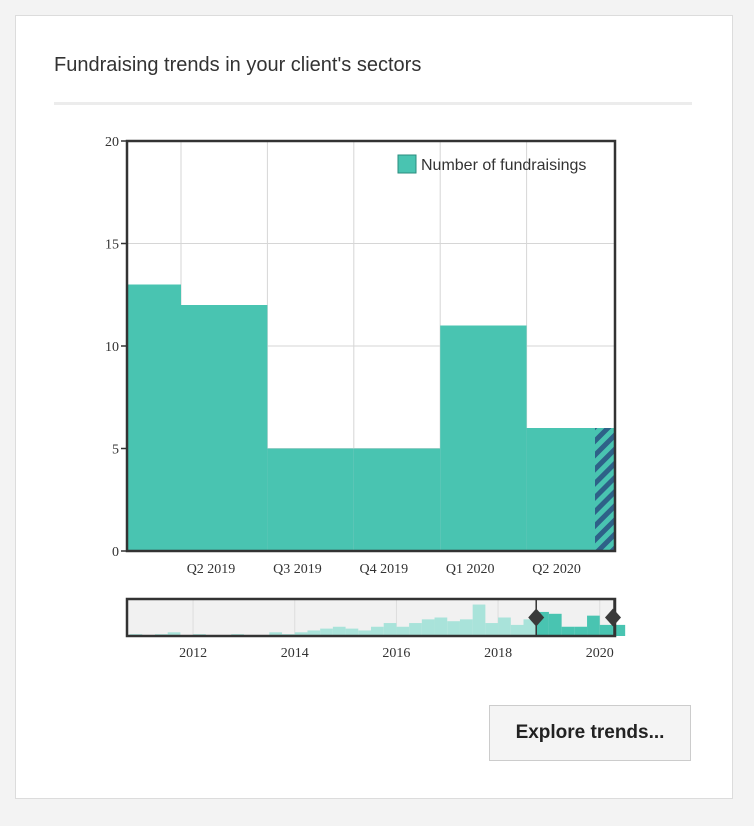 The width and height of the screenshot is (754, 826). I want to click on chart-legend: Number of fundraisings, so click(491, 164).